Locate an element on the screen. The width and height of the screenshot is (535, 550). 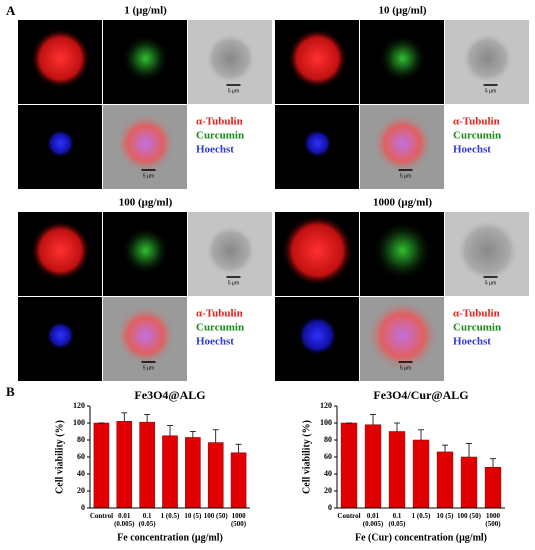
x-axis-label: Fe concentration (μg/ml) is located at coordinates (170, 537).